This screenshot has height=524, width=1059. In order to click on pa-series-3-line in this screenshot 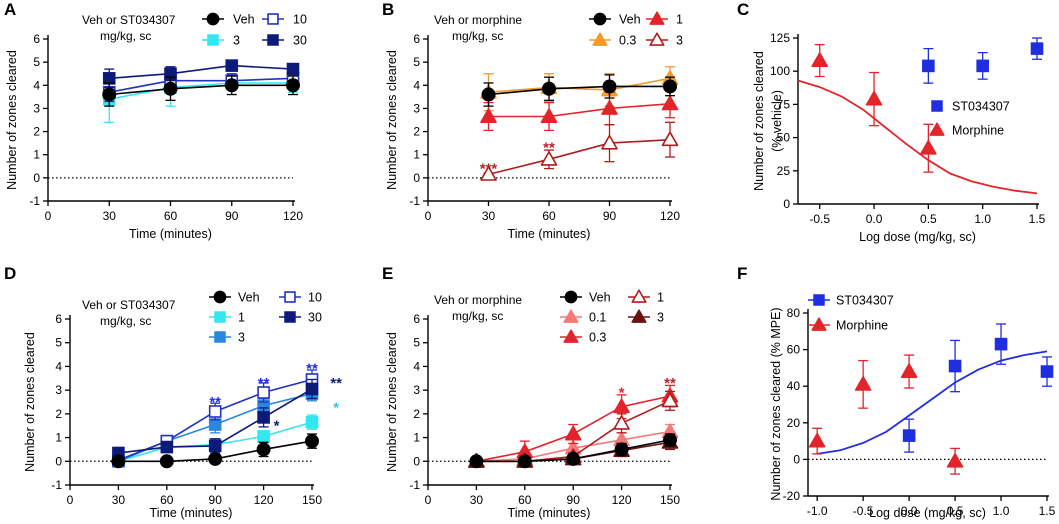, I will do `click(201, 91)`.